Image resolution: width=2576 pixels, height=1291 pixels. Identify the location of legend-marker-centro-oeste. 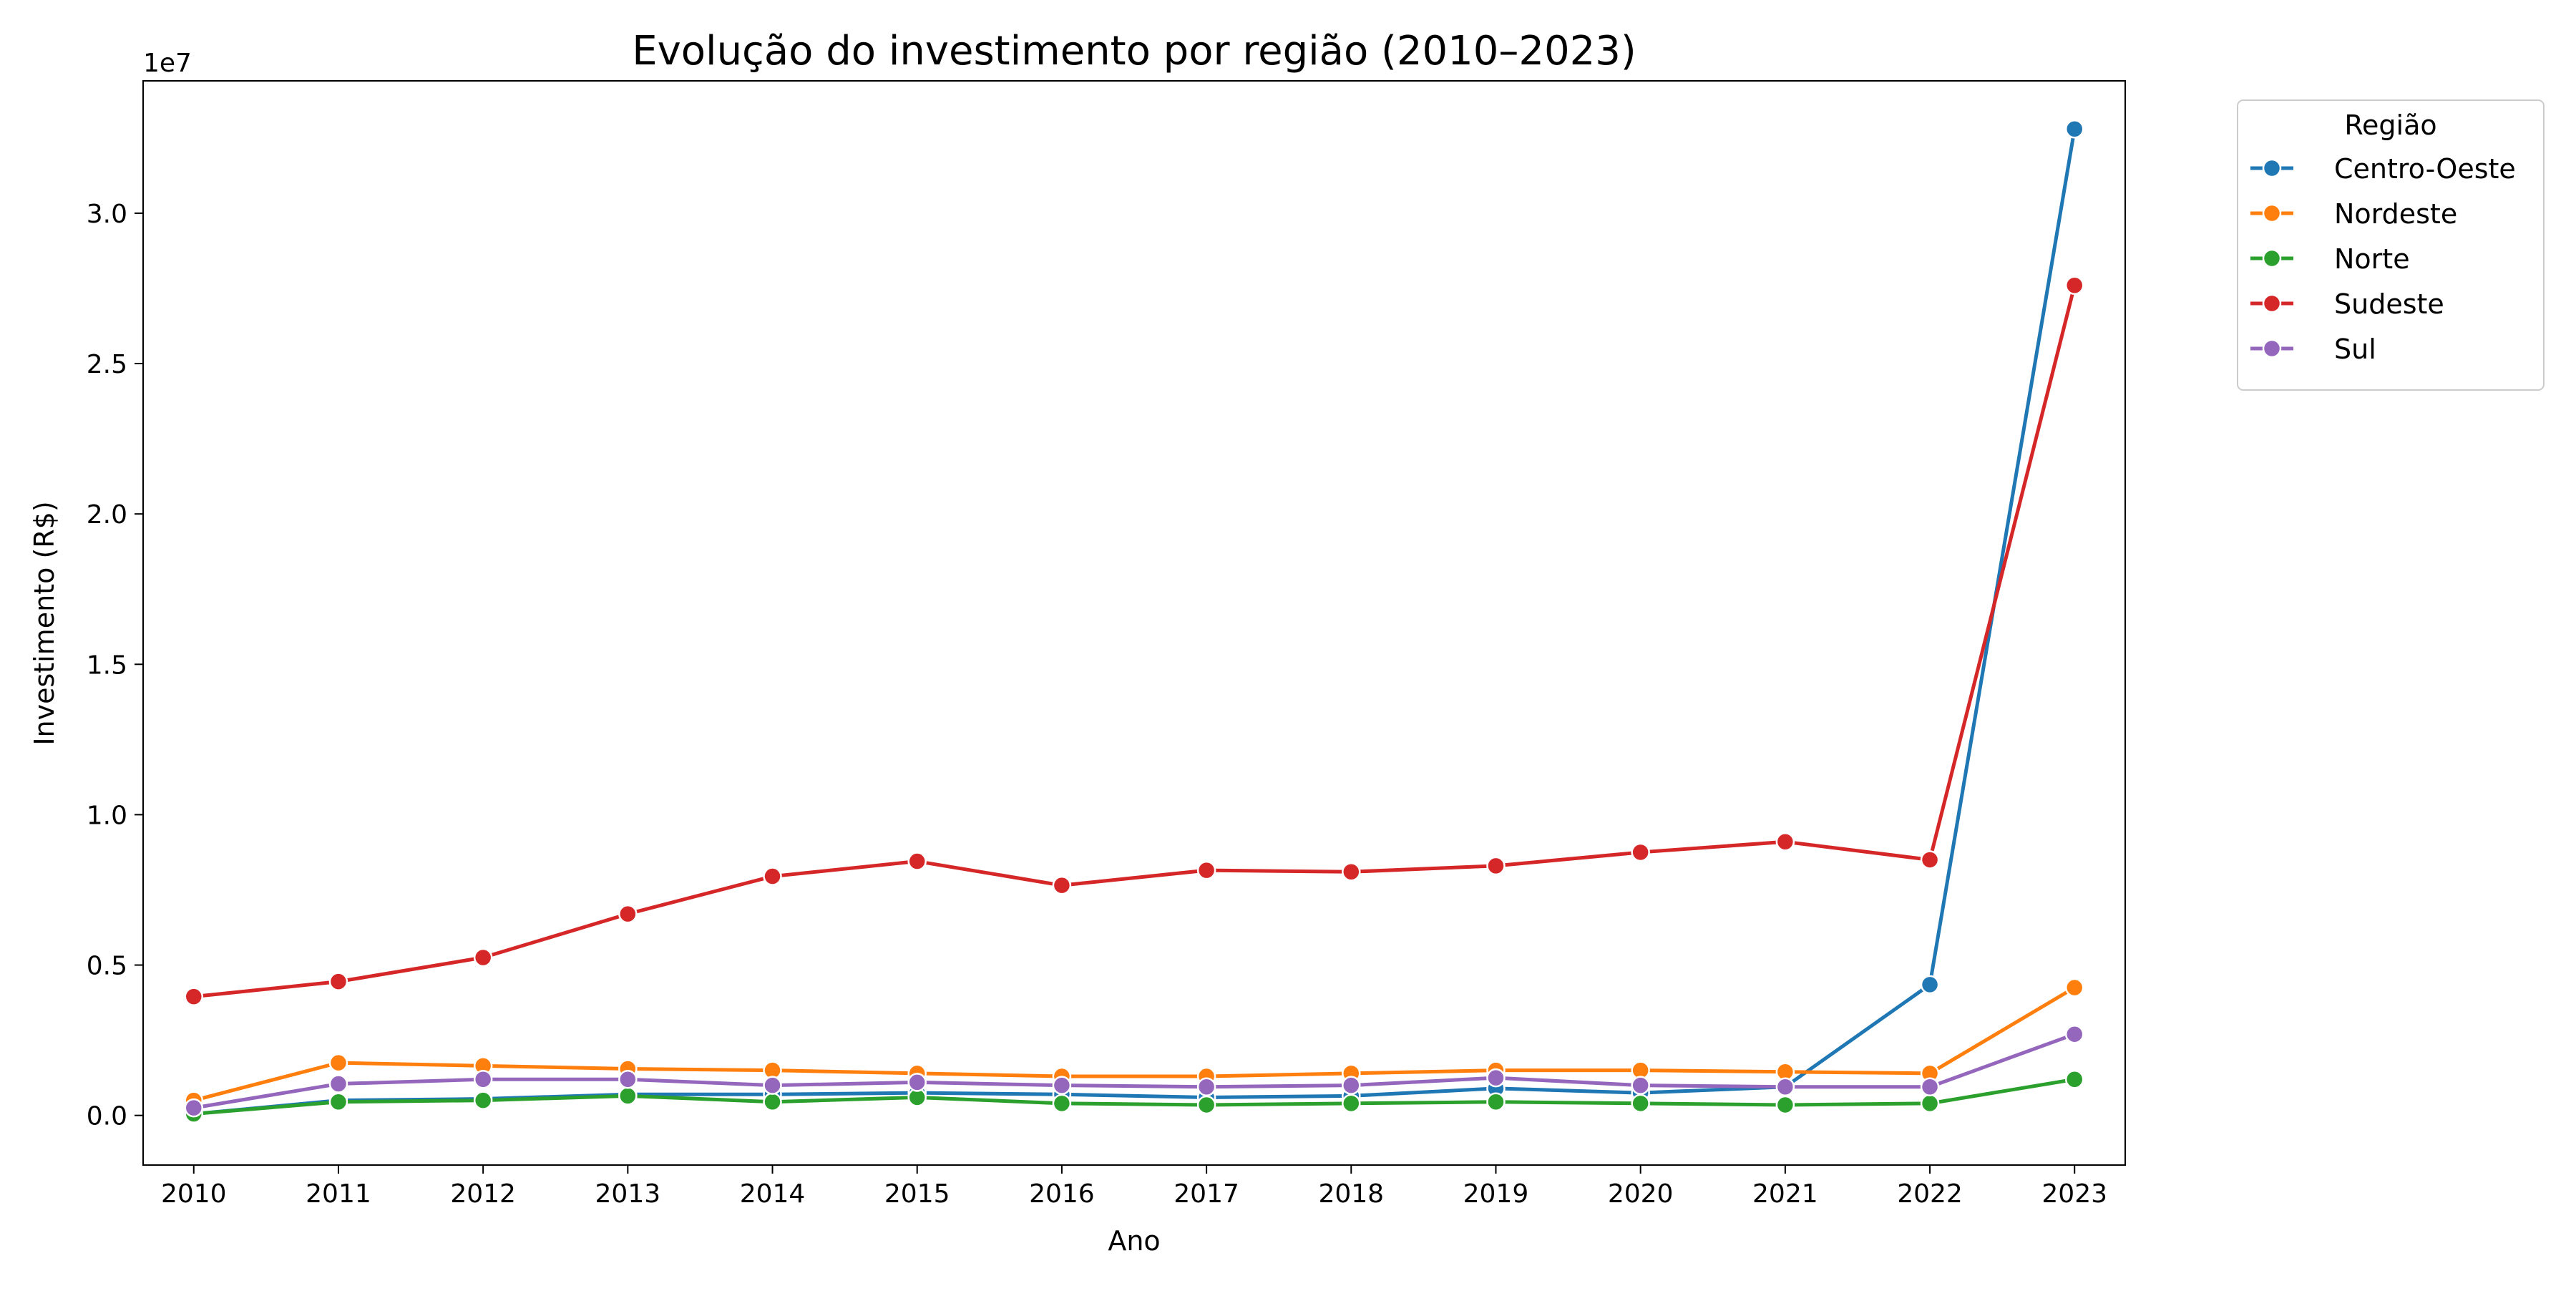
(2272, 168).